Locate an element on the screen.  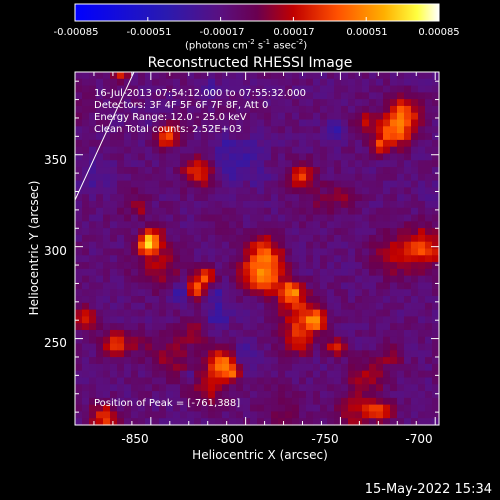
annotation-energy: Energy Range: 12.0 - 25.0 keV is located at coordinates (170, 117).